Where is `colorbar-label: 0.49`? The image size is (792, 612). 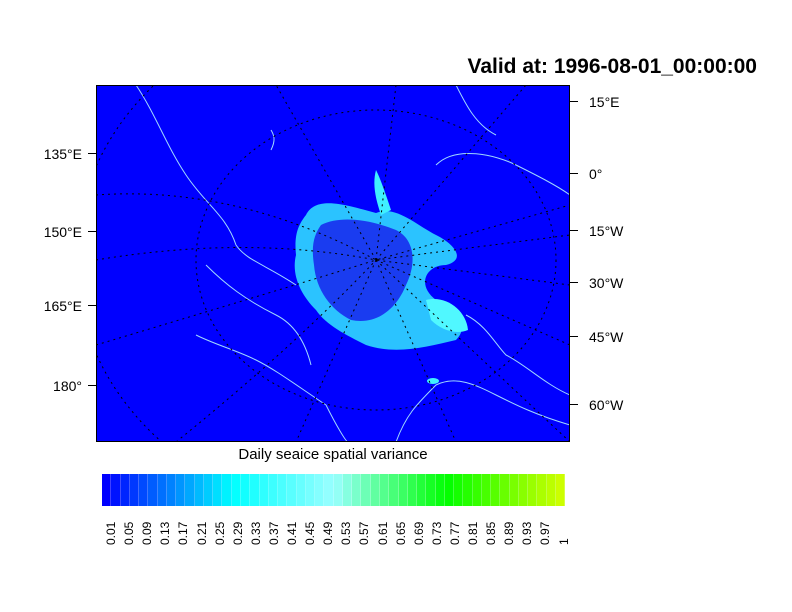
colorbar-label: 0.49 is located at coordinates (328, 533).